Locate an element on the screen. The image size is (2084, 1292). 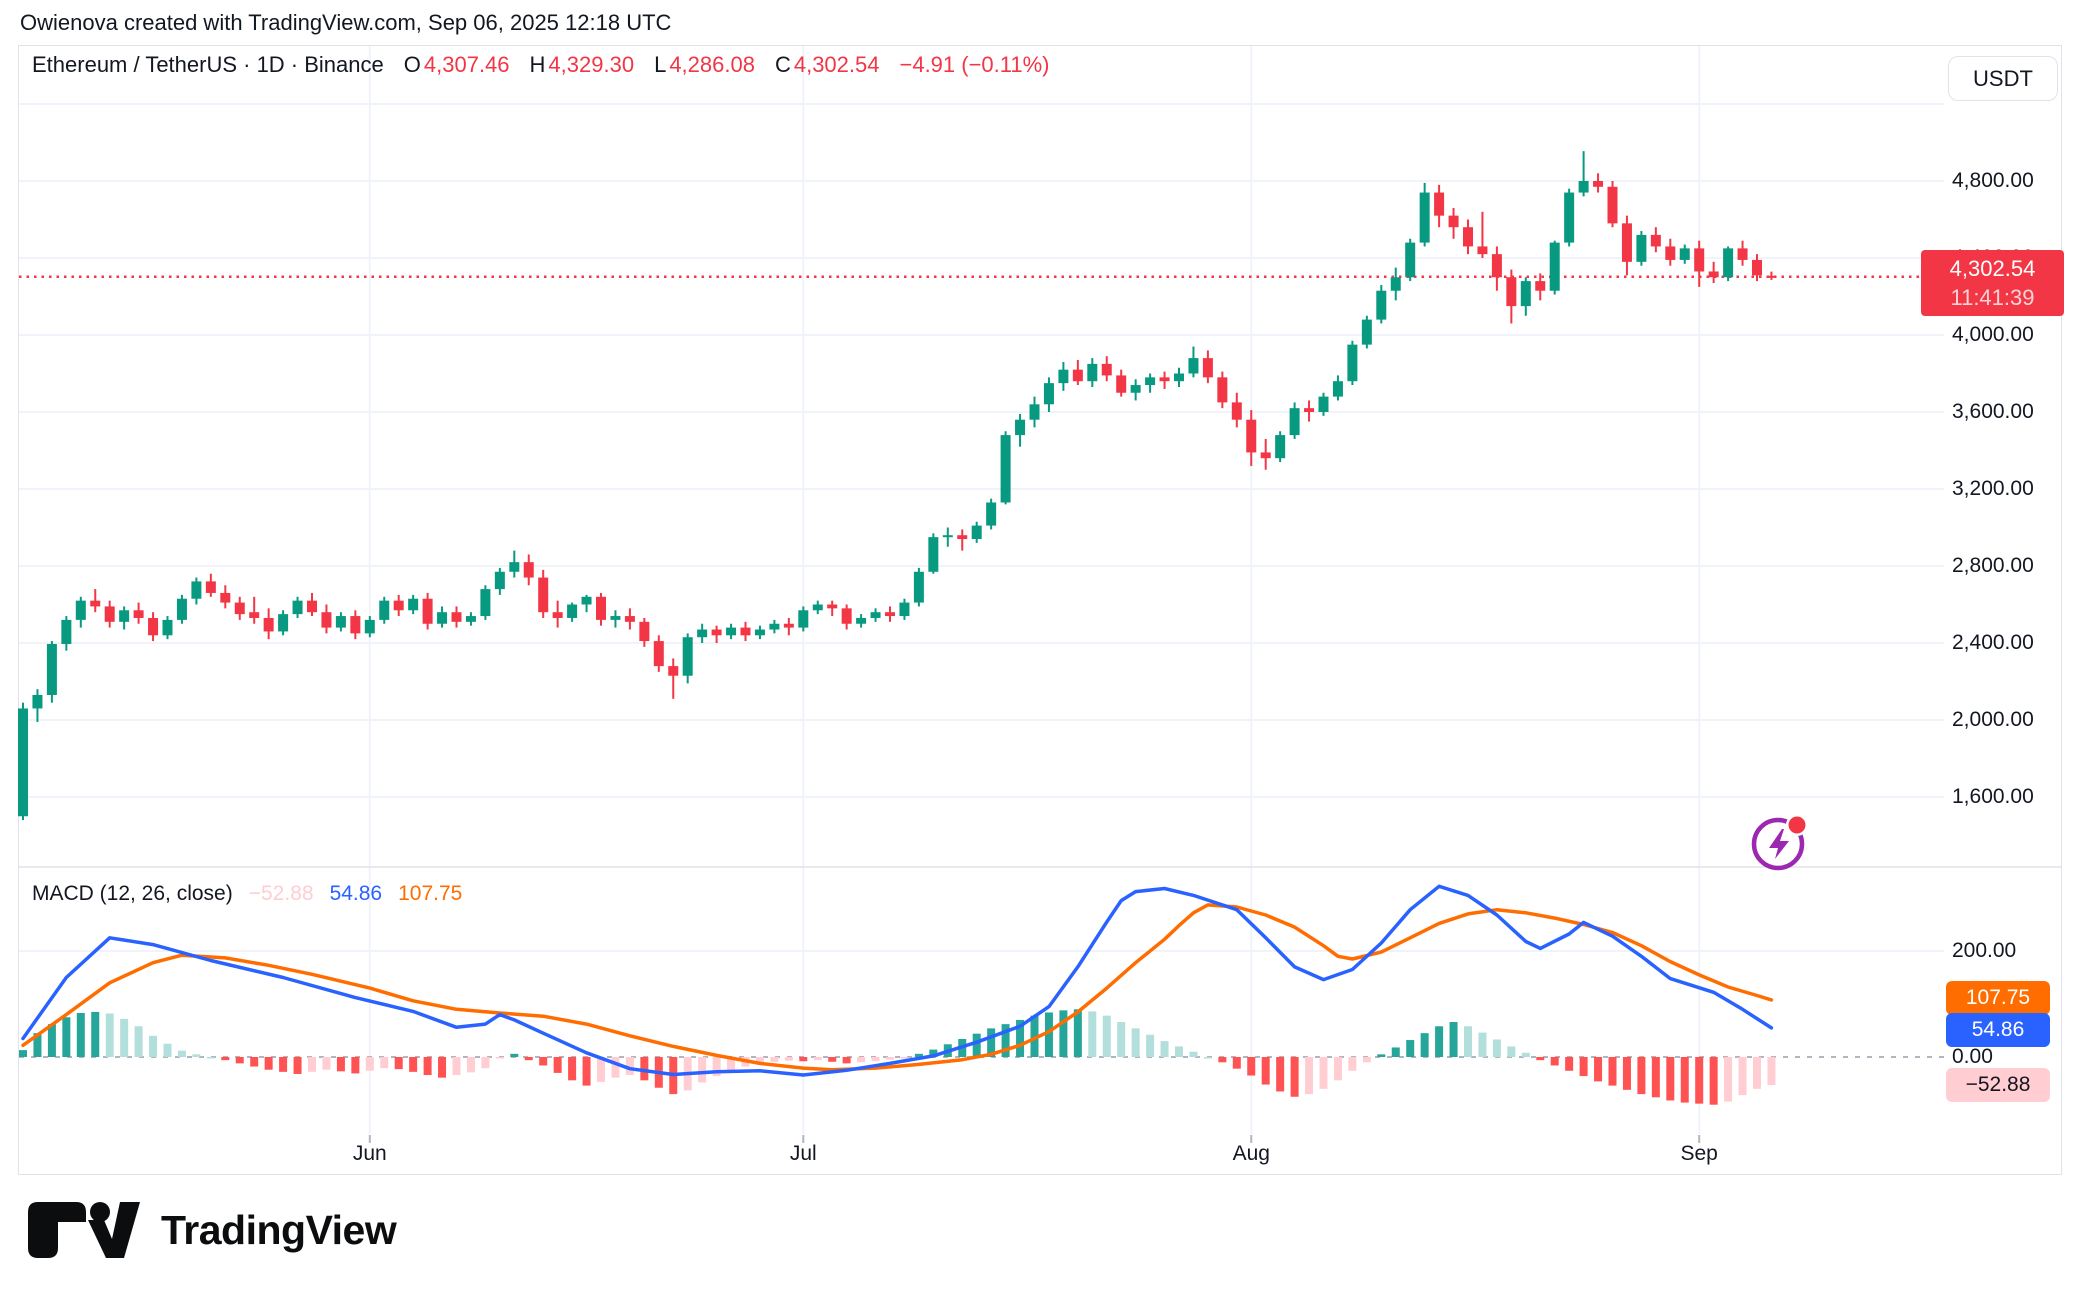
macd-value-badge: 107.75 is located at coordinates (1998, 998).